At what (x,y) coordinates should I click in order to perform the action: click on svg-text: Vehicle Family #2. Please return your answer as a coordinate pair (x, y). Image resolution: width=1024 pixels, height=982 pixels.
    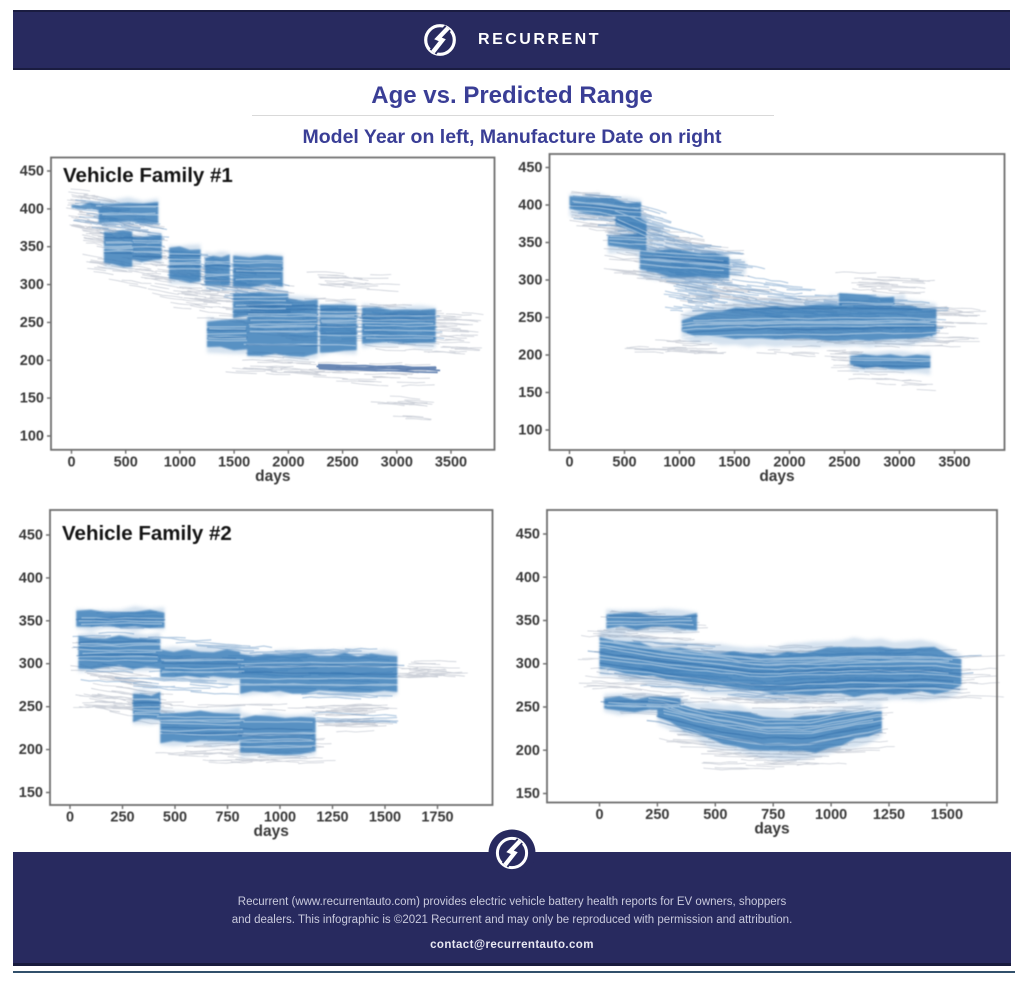
    Looking at the image, I should click on (147, 533).